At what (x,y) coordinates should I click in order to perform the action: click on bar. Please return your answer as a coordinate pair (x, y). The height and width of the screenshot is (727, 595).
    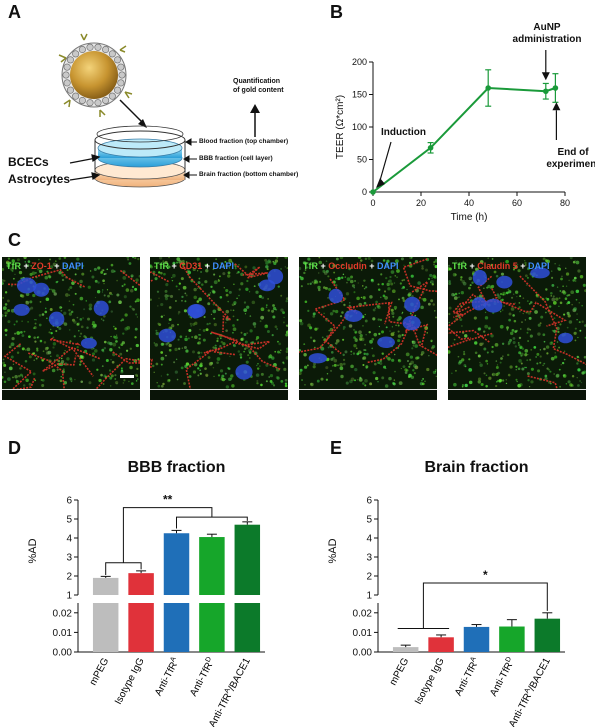
    Looking at the image, I should click on (547, 635).